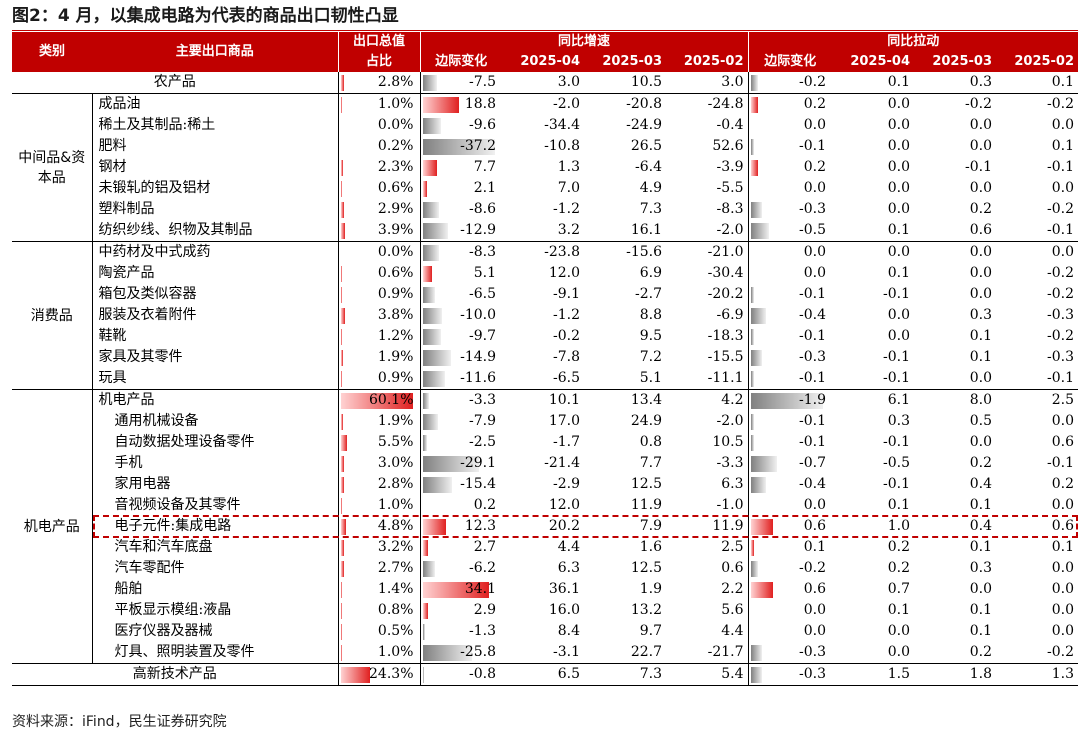  What do you see at coordinates (482, 631) in the screenshot?
I see `growth-change-cell-value: -1.3` at bounding box center [482, 631].